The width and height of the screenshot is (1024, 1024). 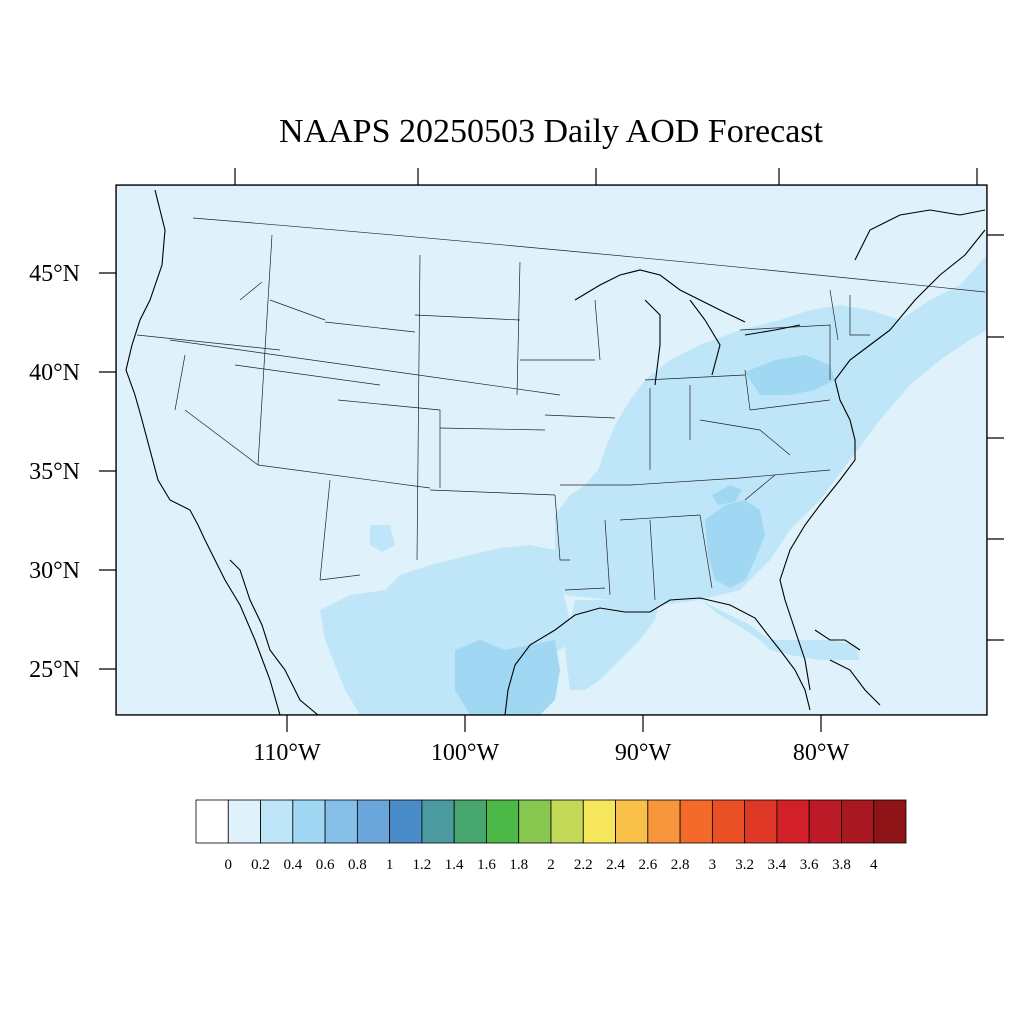 What do you see at coordinates (507, 677) in the screenshot?
I see `aod-region-south-texas-high` at bounding box center [507, 677].